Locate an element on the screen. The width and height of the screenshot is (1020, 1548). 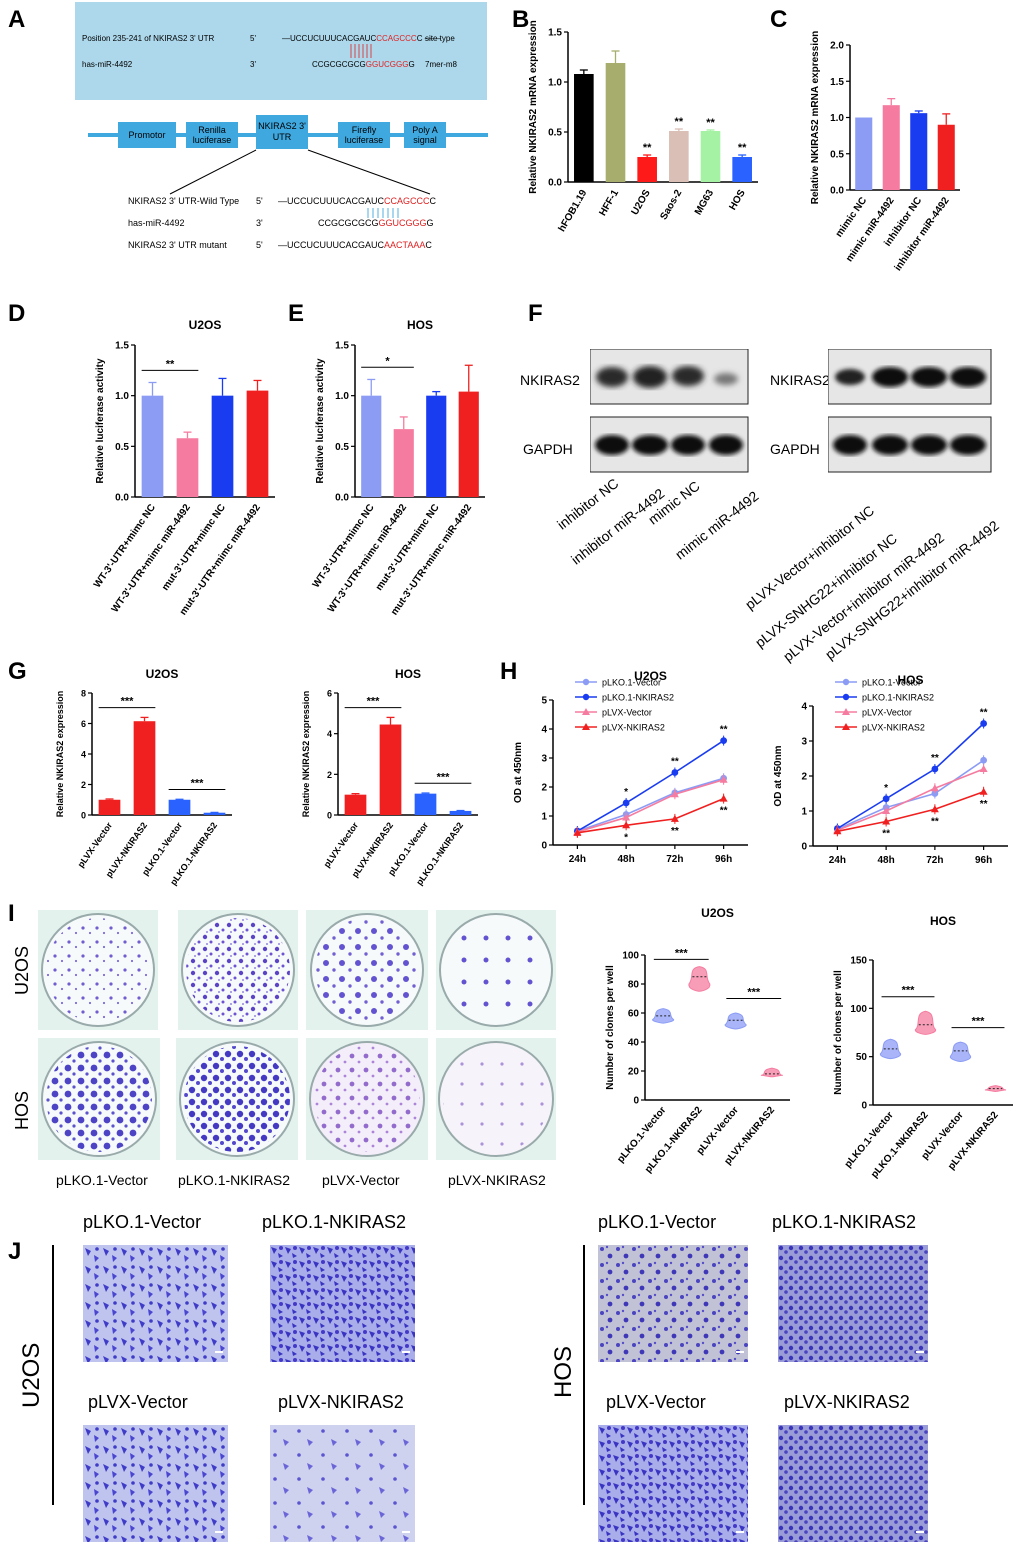
sig-top-H1-1: * is located at coordinates (626, 792).